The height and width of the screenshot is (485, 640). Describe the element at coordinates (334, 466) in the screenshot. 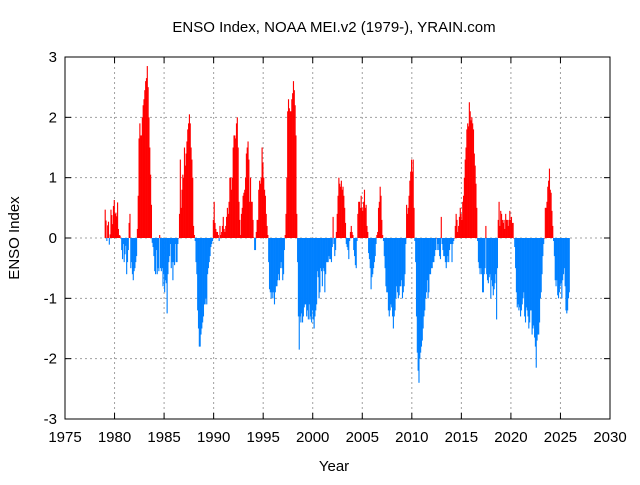

I see `x-axis-label: Year` at that location.